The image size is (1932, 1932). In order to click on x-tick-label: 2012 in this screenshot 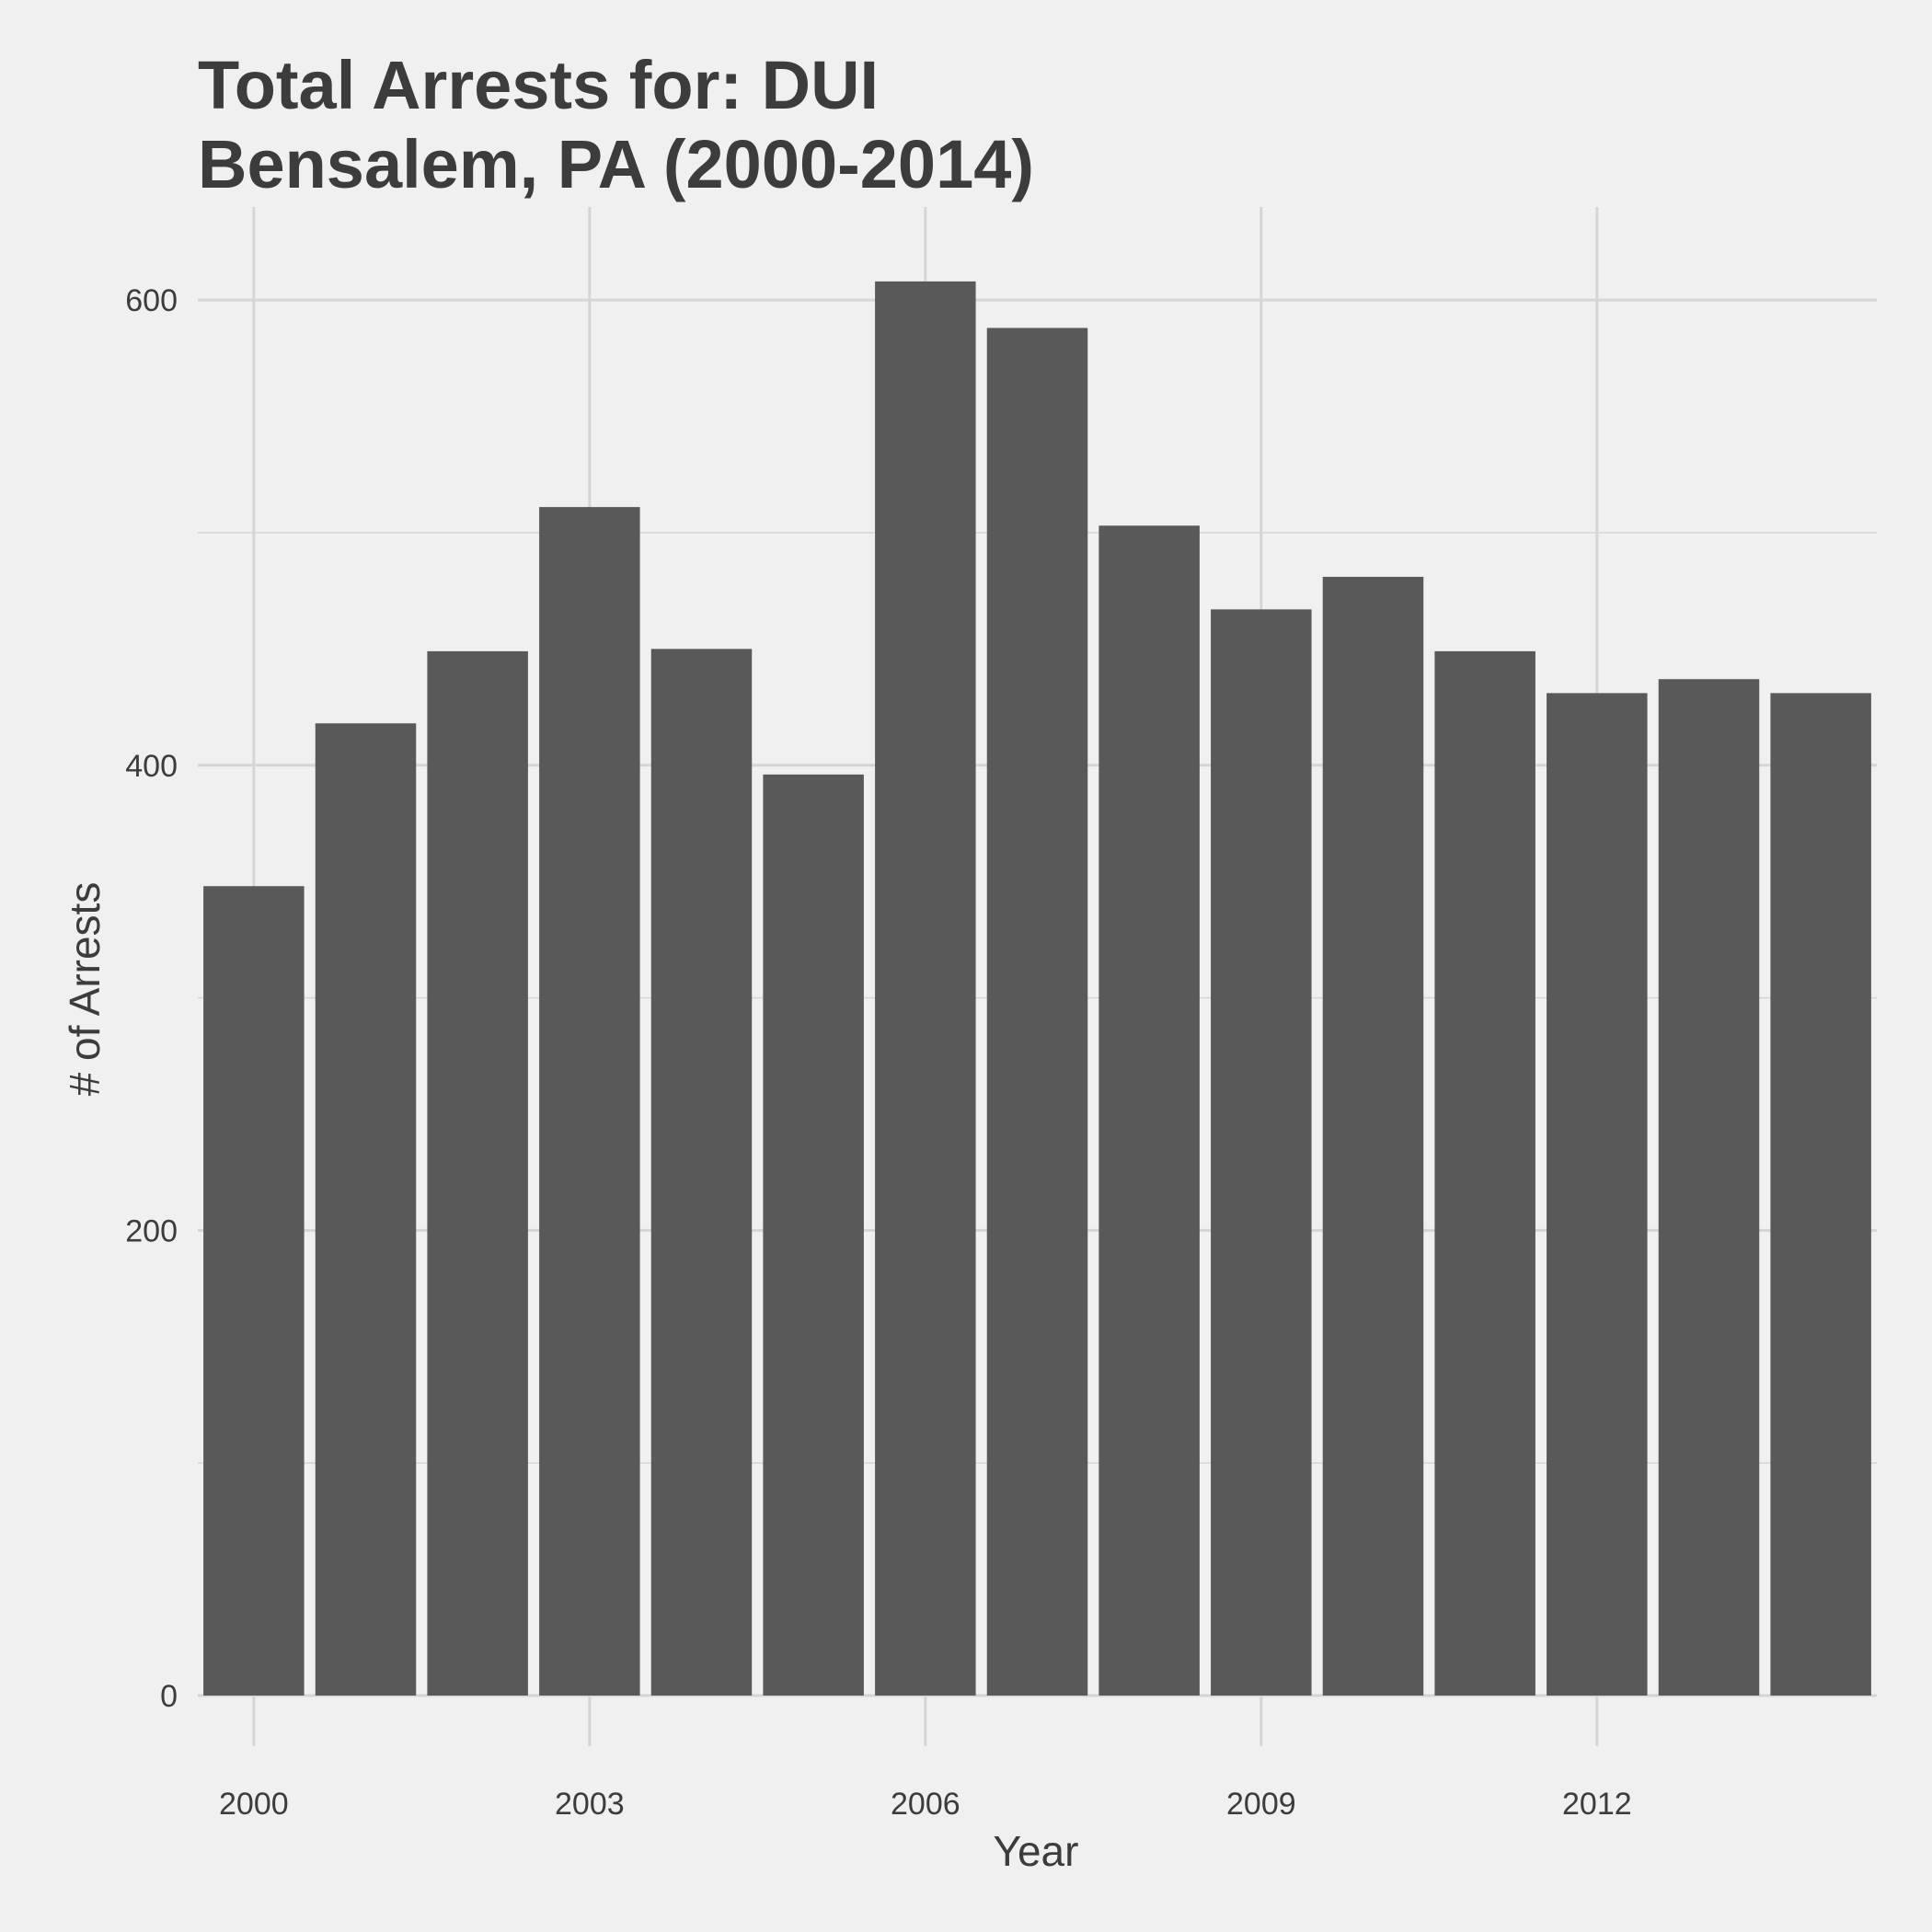, I will do `click(1597, 1804)`.